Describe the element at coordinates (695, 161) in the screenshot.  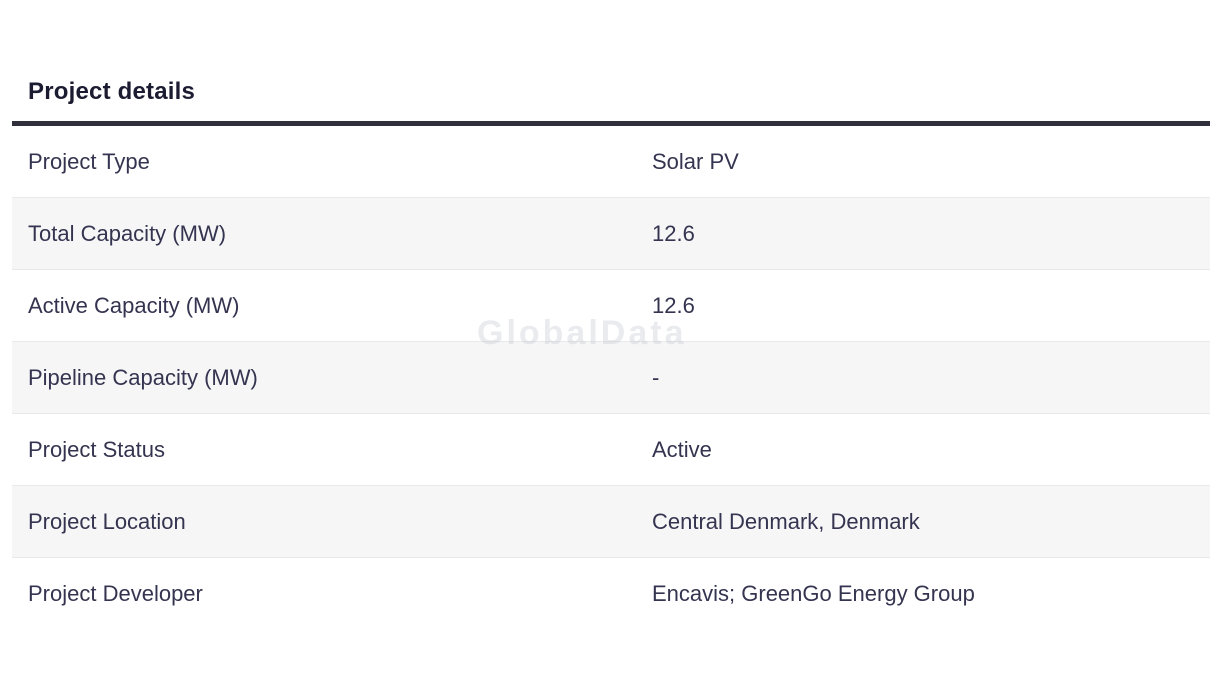
I see `row-value: Solar PV` at that location.